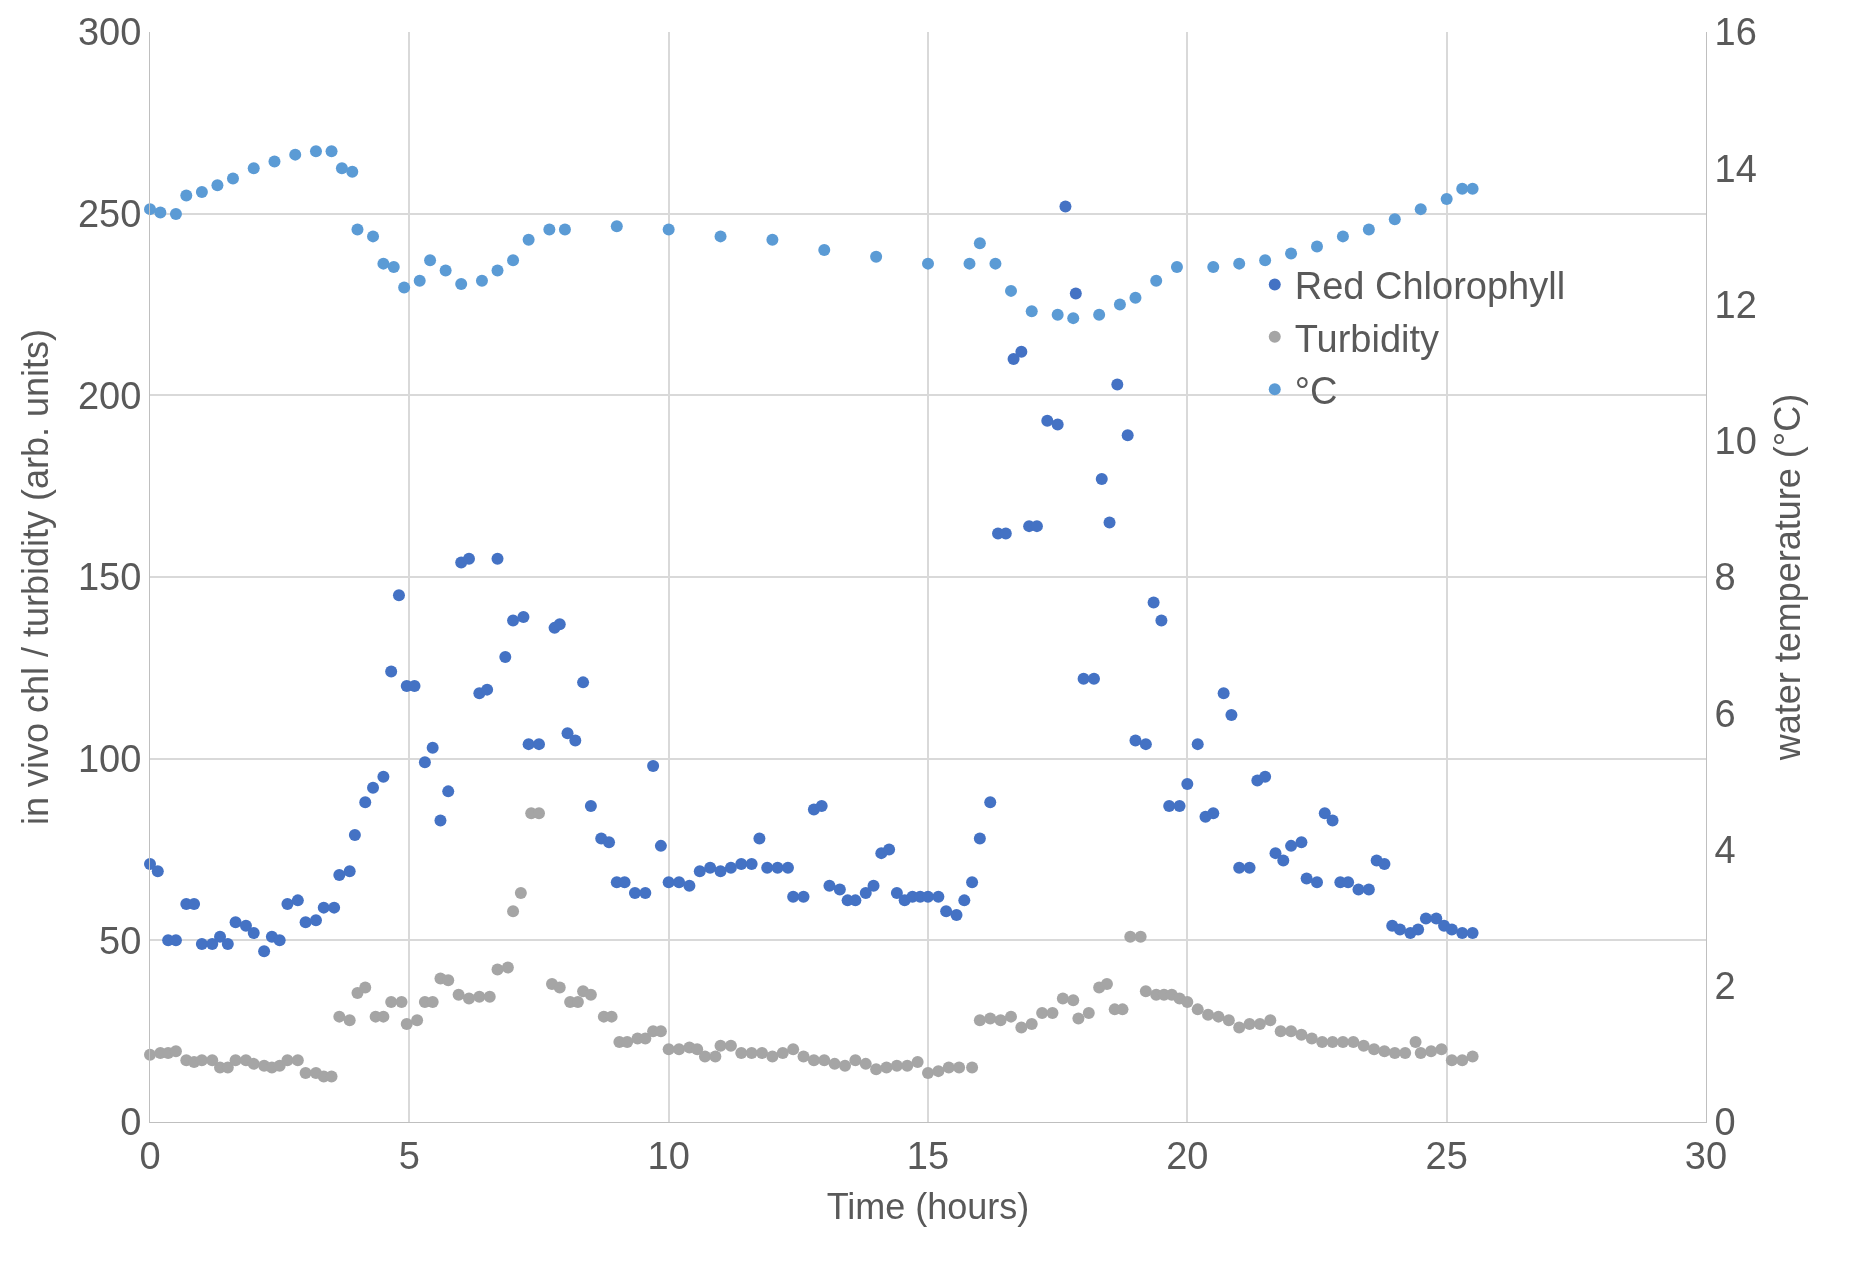  What do you see at coordinates (1706, 1155) in the screenshot?
I see `x-tick-label: 30` at bounding box center [1706, 1155].